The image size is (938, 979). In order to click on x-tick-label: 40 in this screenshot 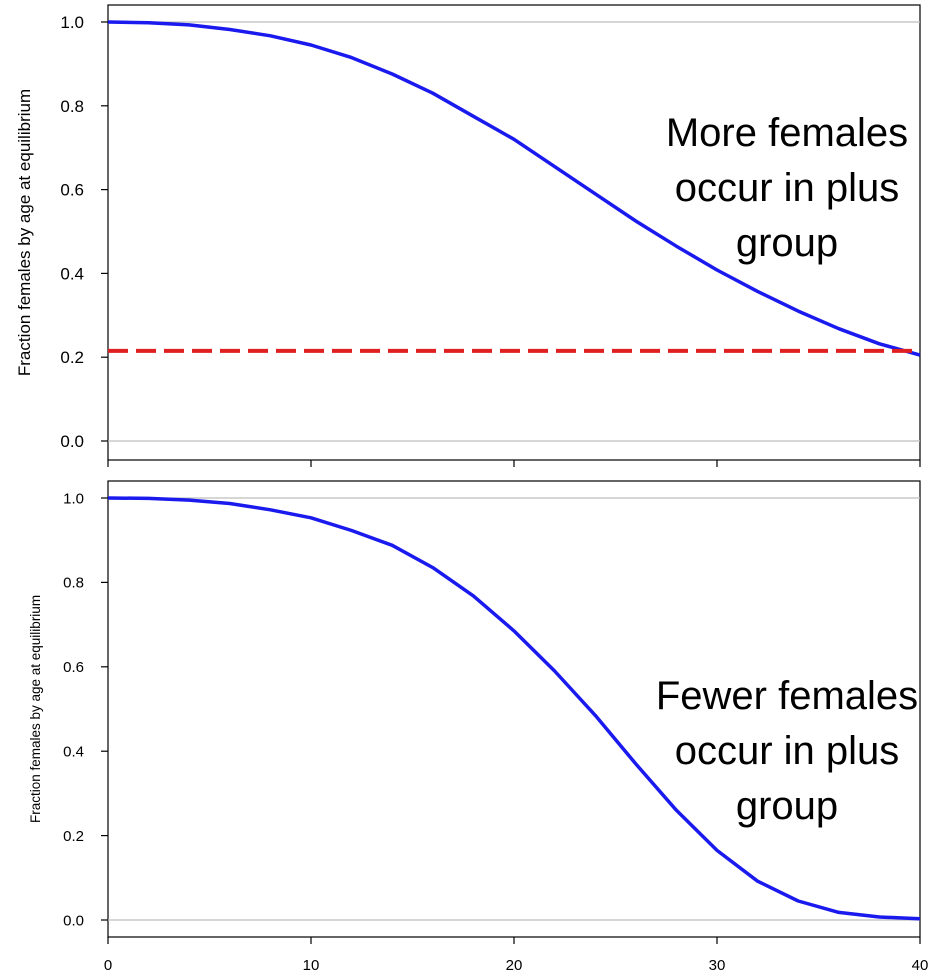, I will do `click(920, 965)`.